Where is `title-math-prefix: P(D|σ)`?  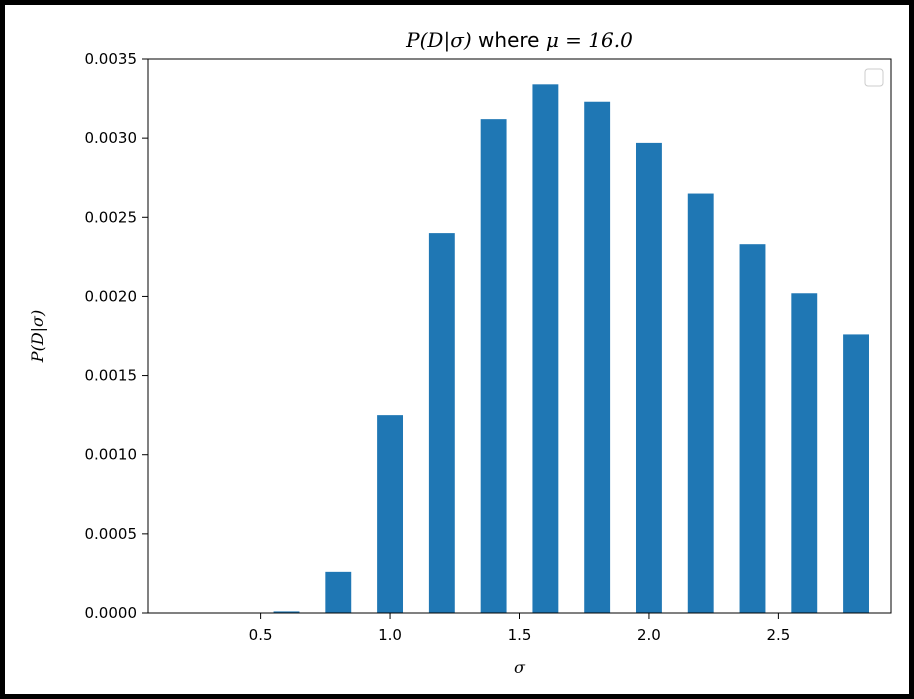 title-math-prefix: P(D|σ) is located at coordinates (438, 40).